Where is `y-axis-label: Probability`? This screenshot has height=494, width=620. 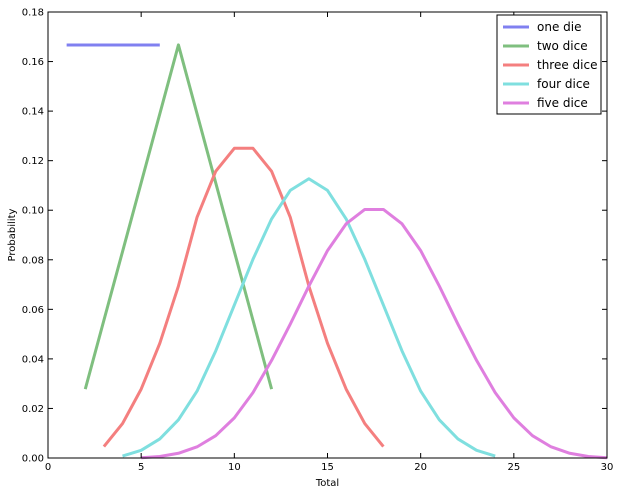 y-axis-label: Probability is located at coordinates (12, 234).